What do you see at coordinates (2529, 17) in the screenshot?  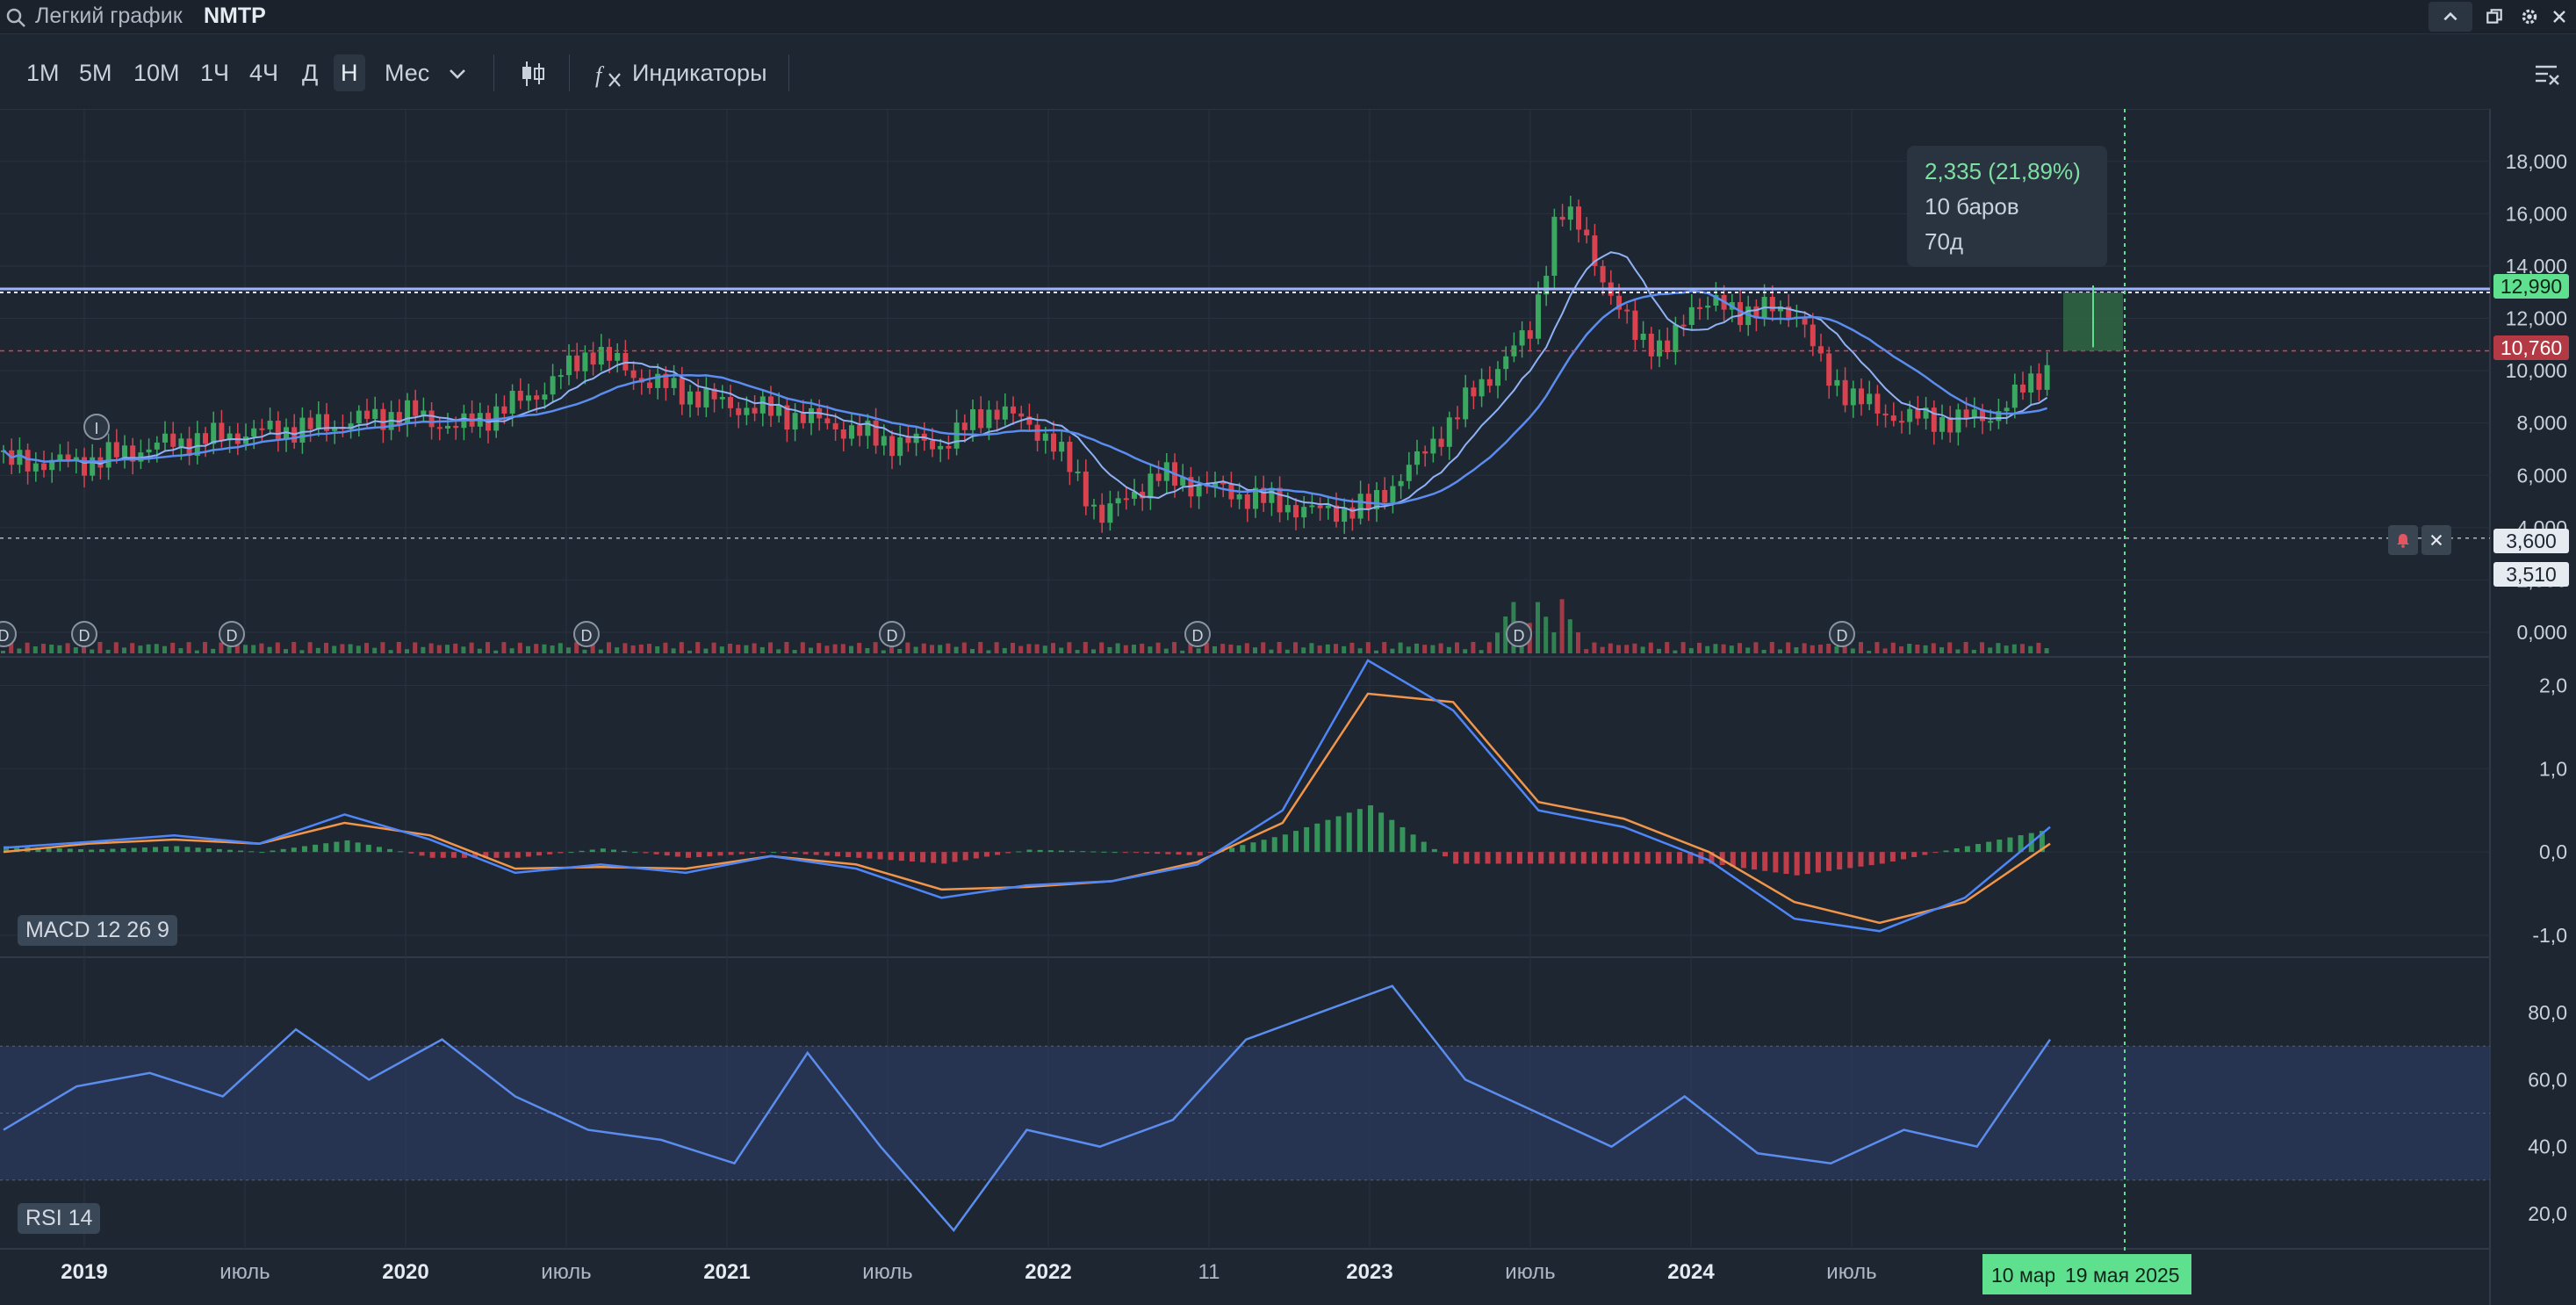 I see `gear-icon` at bounding box center [2529, 17].